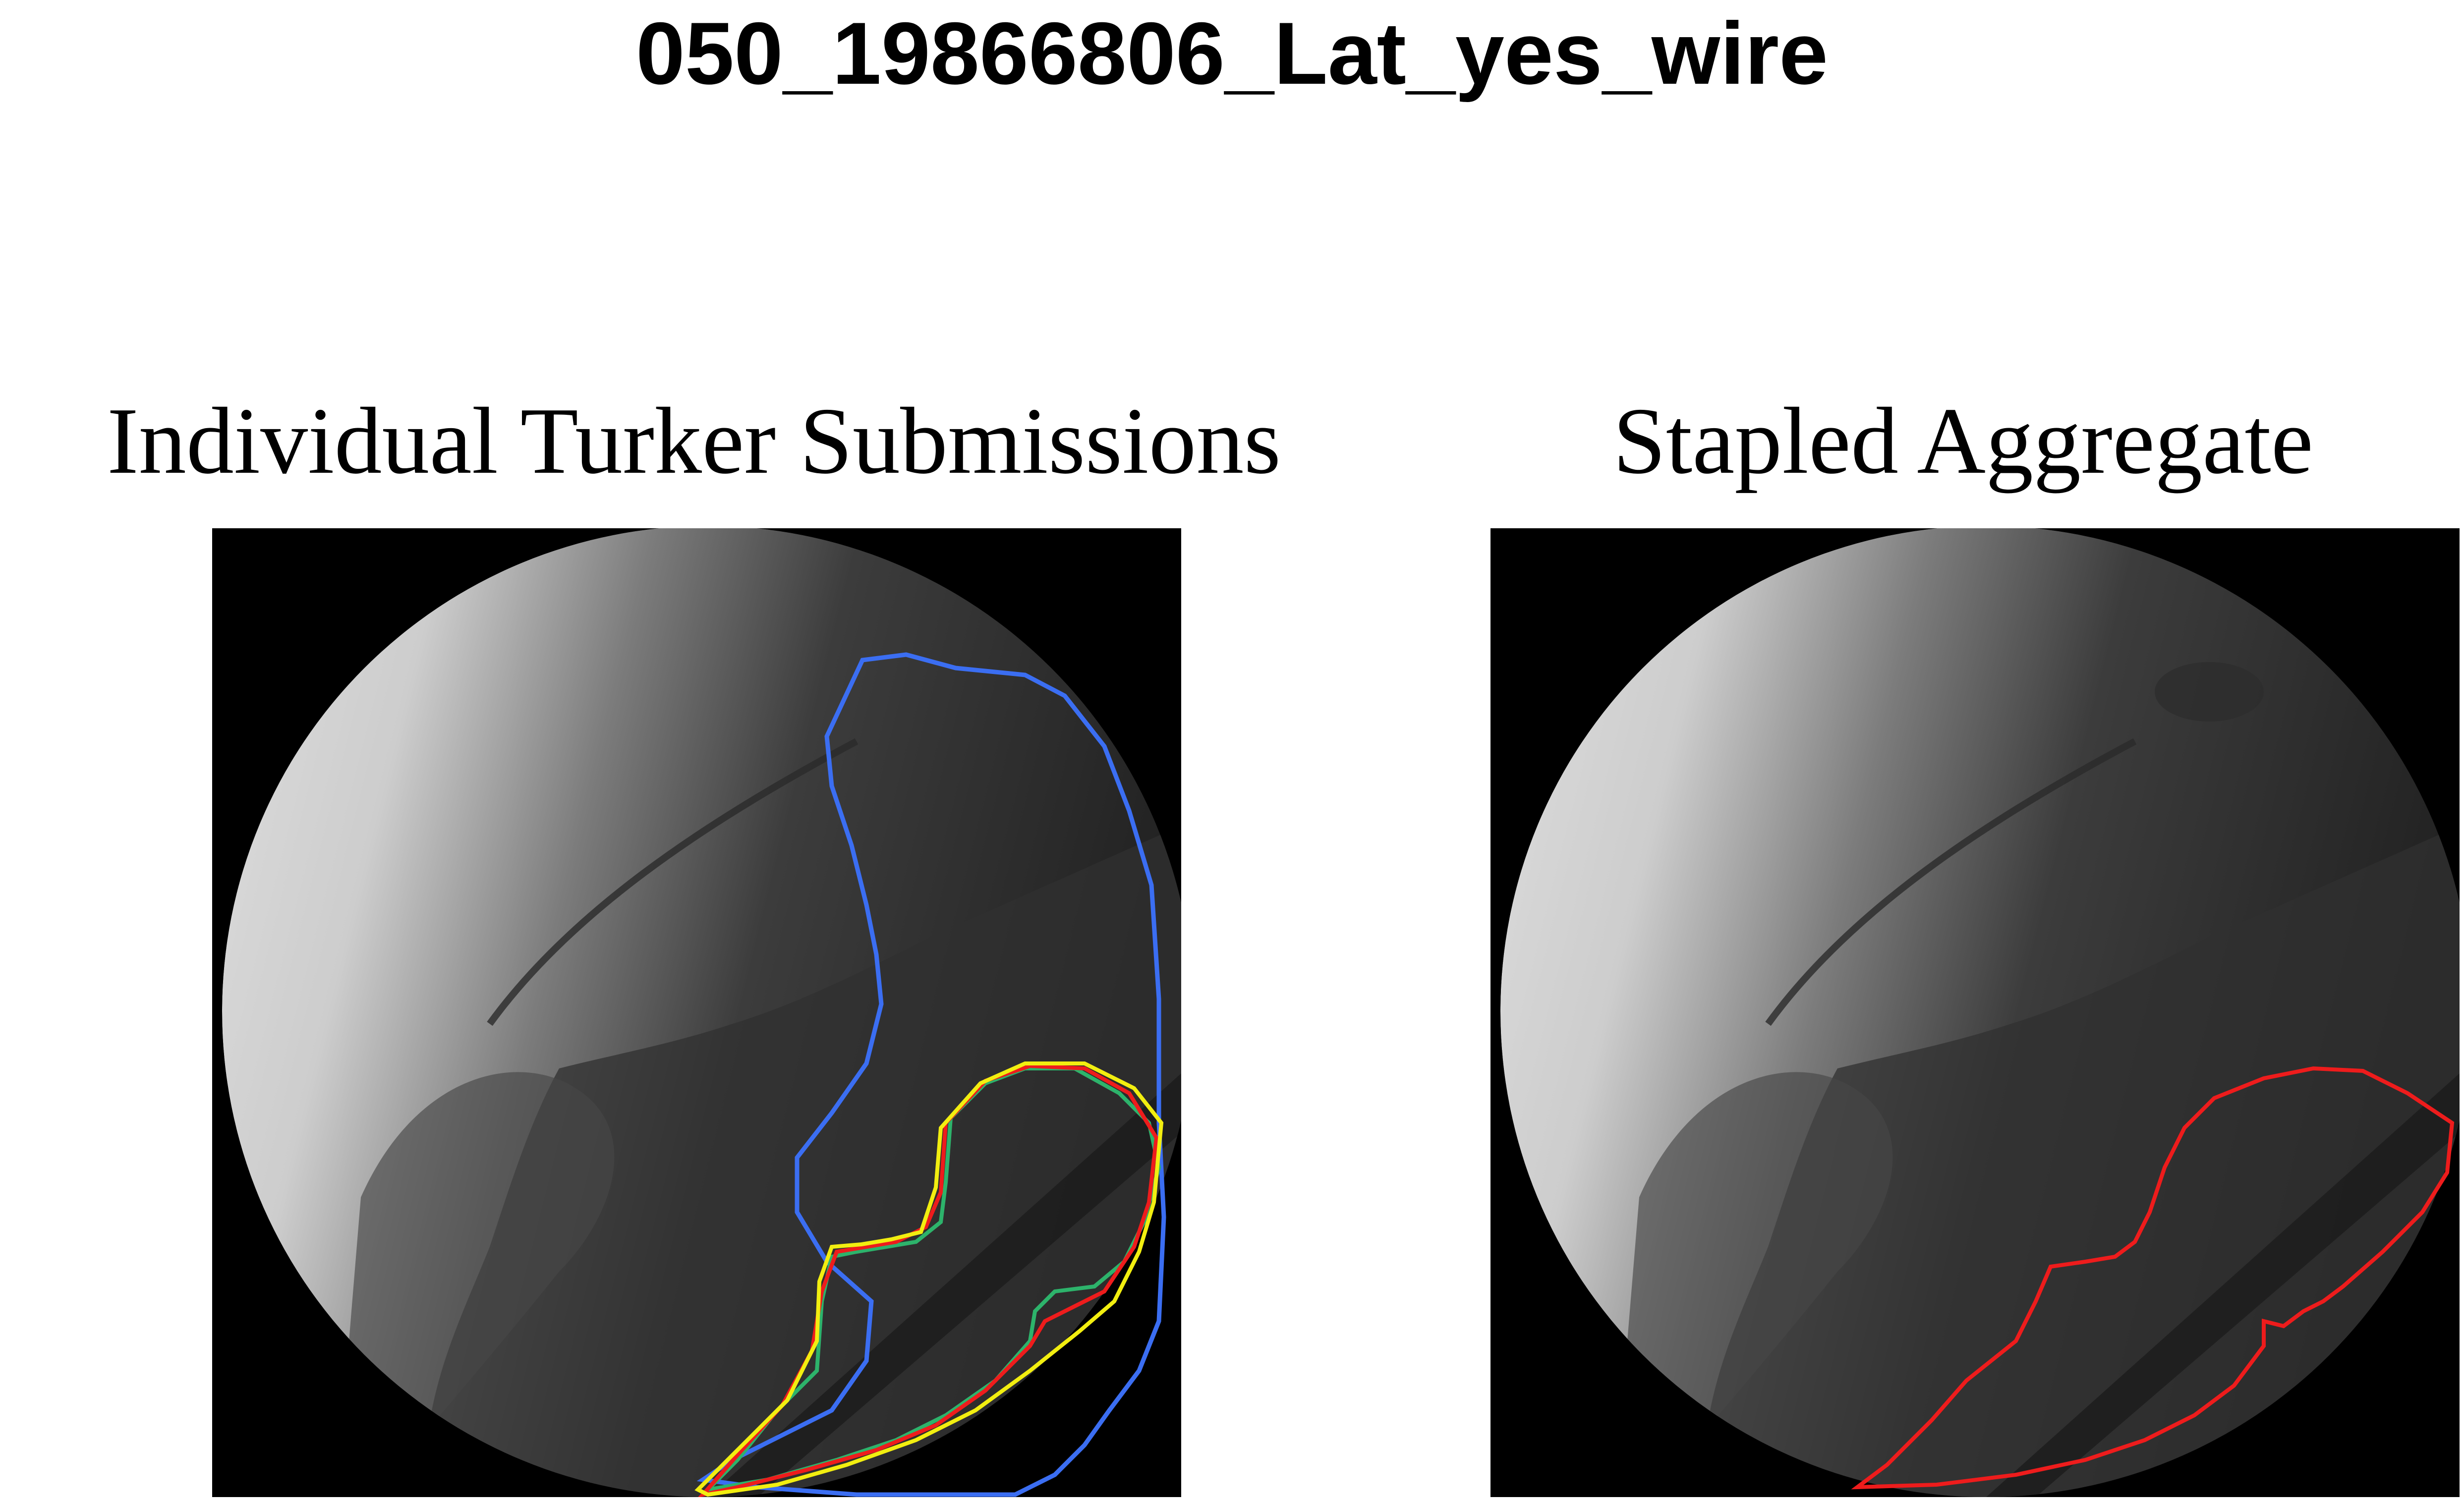  What do you see at coordinates (694, 441) in the screenshot?
I see `panel-title-individual: Individual Turker Submissions` at bounding box center [694, 441].